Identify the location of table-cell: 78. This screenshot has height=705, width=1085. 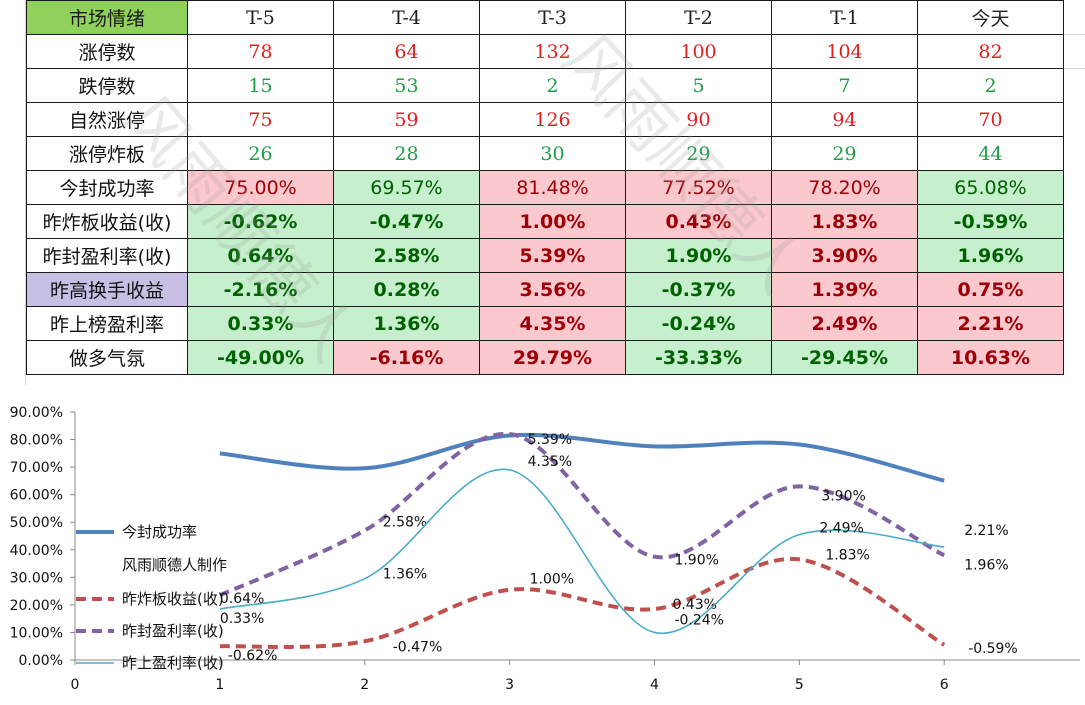
(260, 51).